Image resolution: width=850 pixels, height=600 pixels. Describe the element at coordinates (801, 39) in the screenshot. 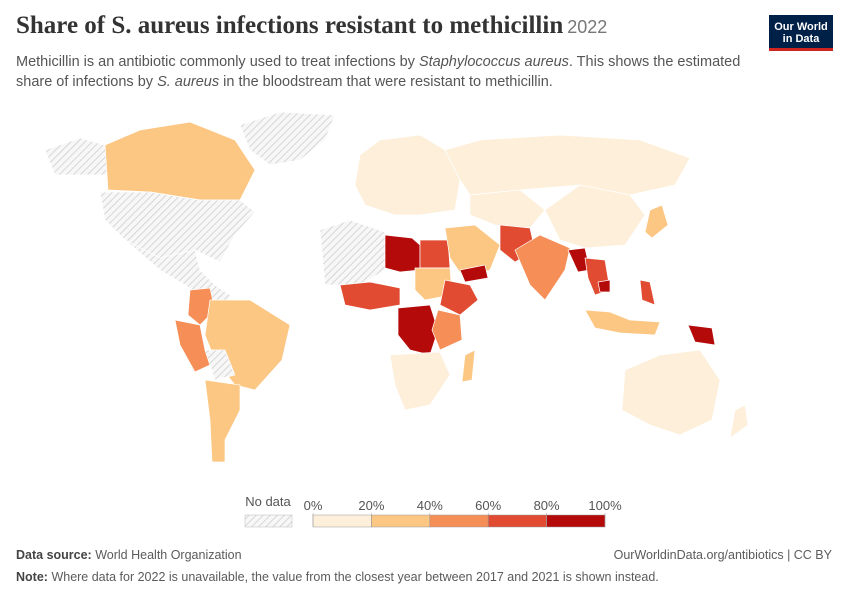

I see `logo-line: in Data` at that location.